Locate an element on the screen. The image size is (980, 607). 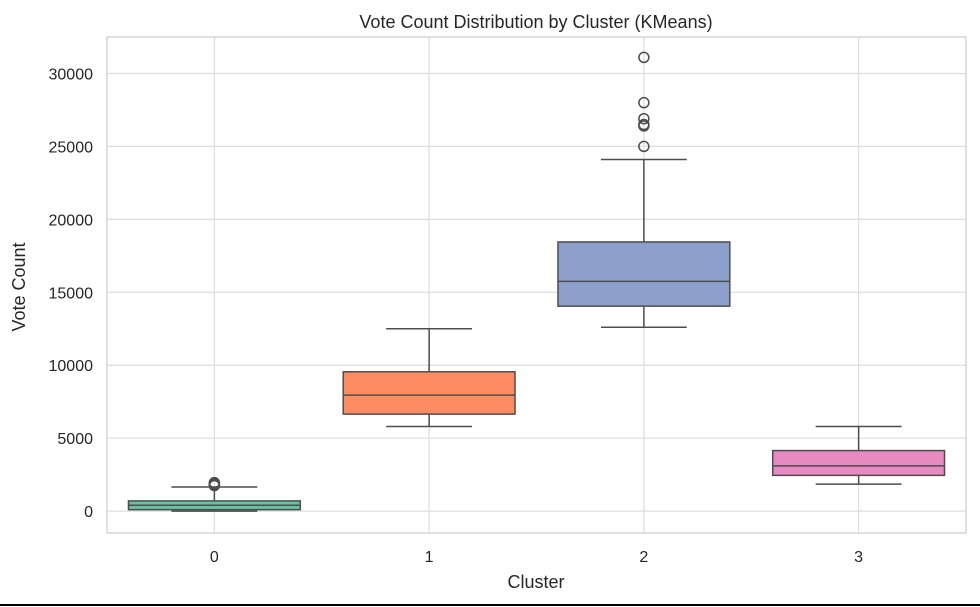
x-tick-label: 2 is located at coordinates (643, 557).